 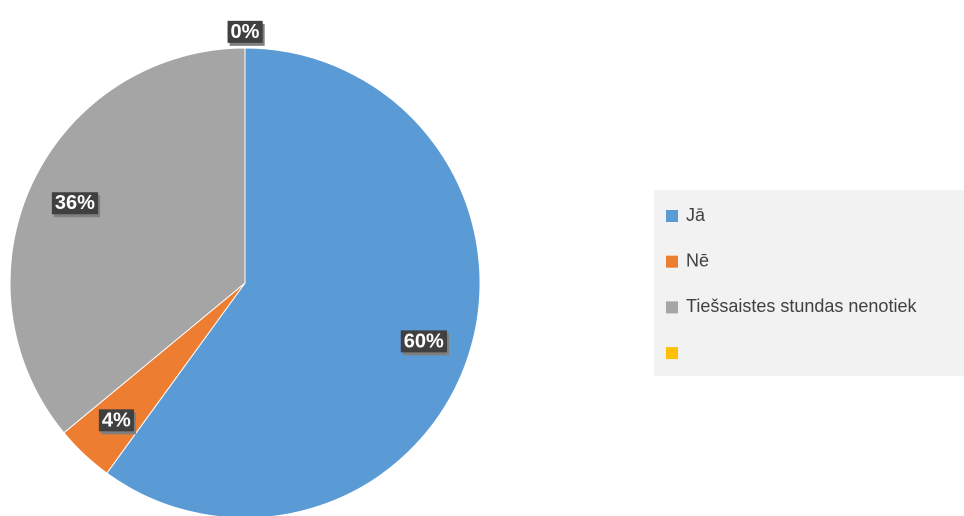 What do you see at coordinates (801, 306) in the screenshot?
I see `legend-label: Tiešsaistes stundas nenotiek` at bounding box center [801, 306].